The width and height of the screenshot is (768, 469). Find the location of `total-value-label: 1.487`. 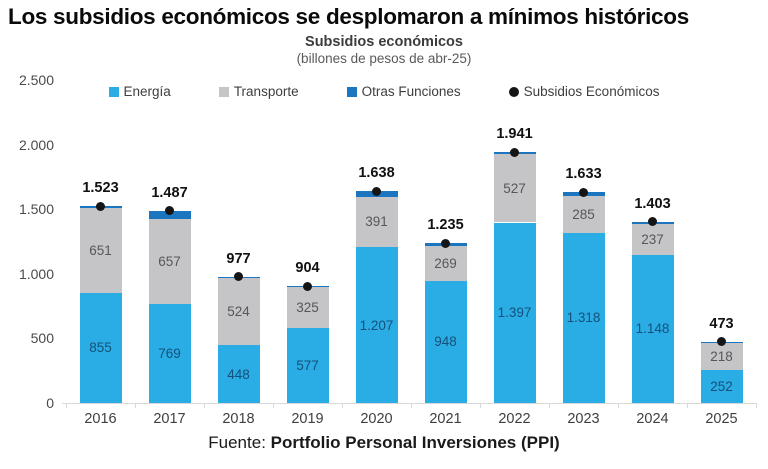

total-value-label: 1.487 is located at coordinates (169, 192).